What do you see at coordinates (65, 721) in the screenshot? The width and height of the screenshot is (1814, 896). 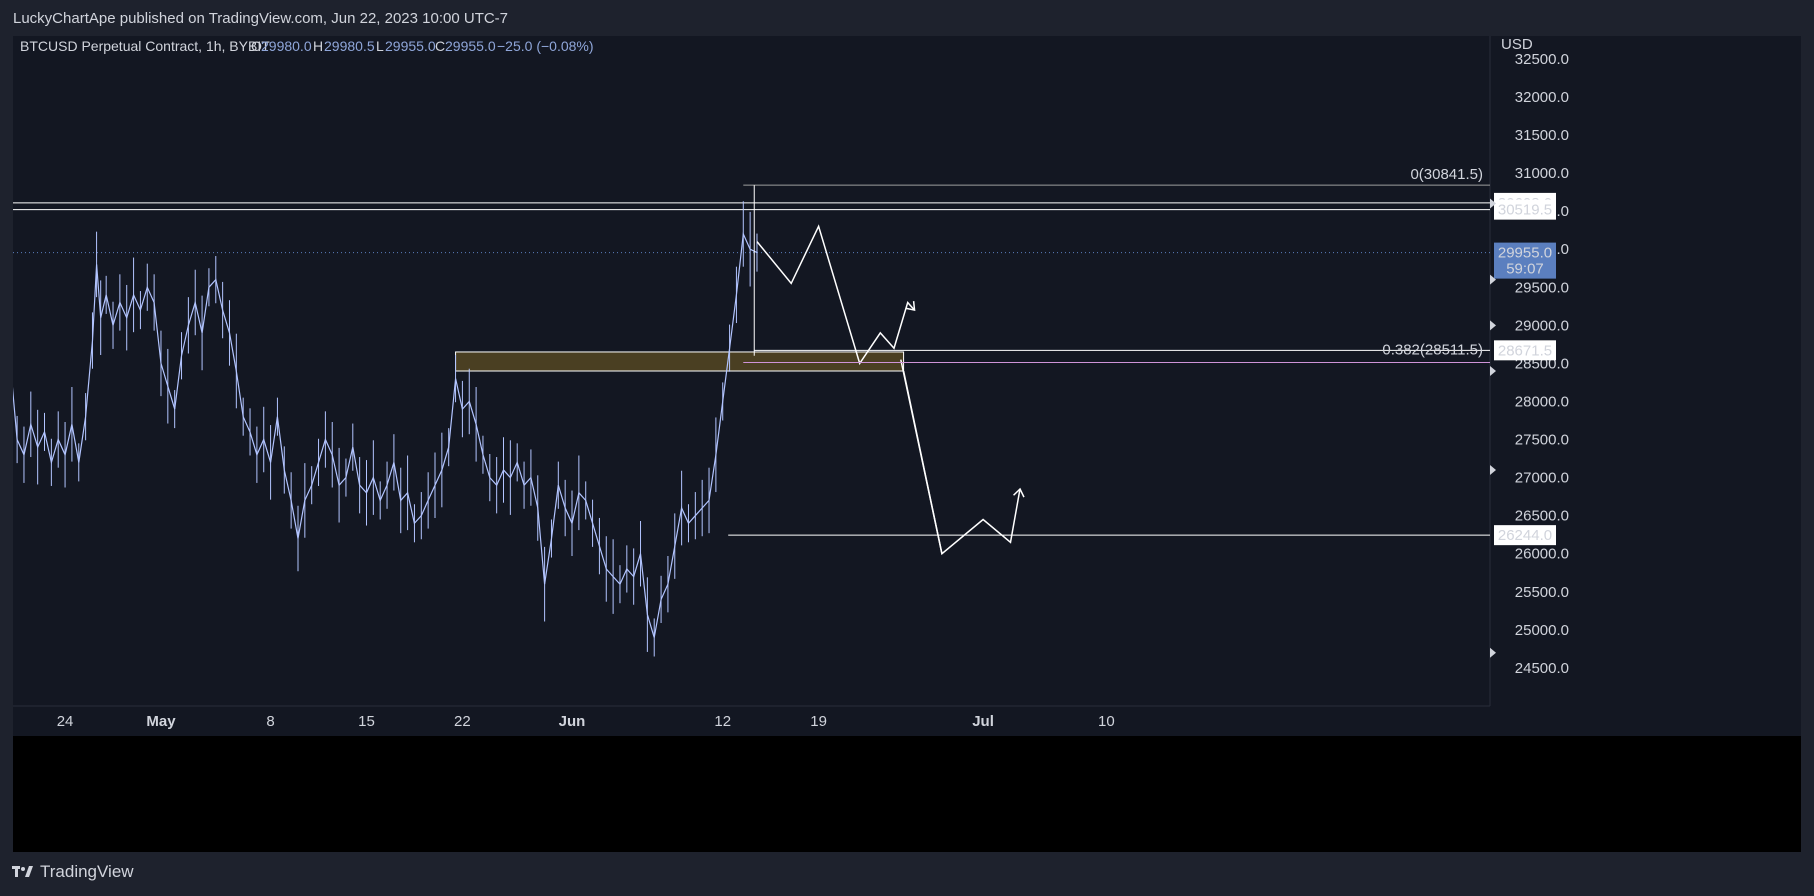 I see `x-tick-label: 24` at bounding box center [65, 721].